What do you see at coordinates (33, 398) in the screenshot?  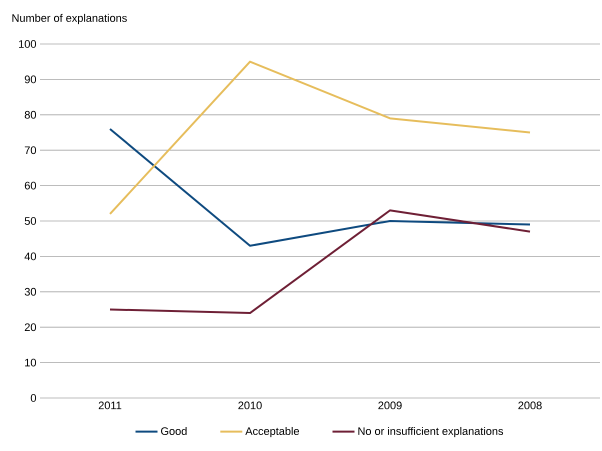 I see `y-tick-label: 0` at bounding box center [33, 398].